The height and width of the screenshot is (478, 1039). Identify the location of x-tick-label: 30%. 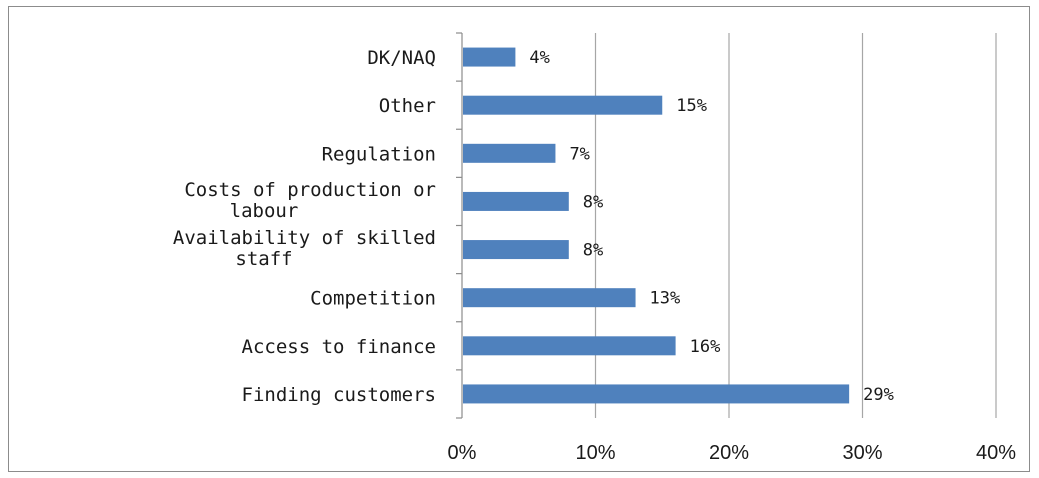
(862, 453).